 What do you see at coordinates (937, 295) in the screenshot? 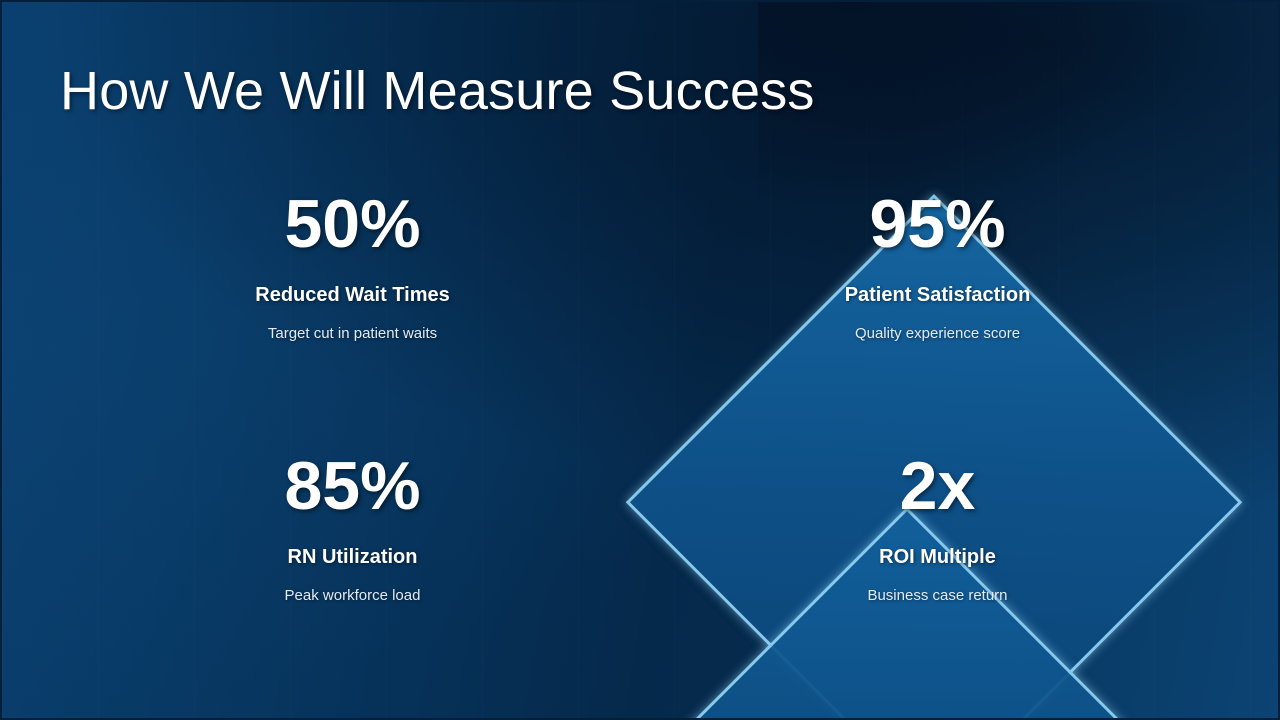
I see `metric-label: Patient Satisfaction` at bounding box center [937, 295].